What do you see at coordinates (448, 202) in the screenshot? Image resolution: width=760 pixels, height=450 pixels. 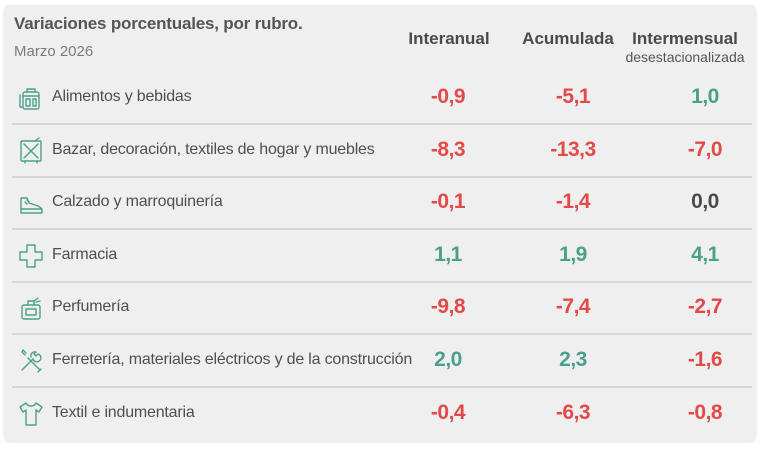 I see `value-cell: -0,1` at bounding box center [448, 202].